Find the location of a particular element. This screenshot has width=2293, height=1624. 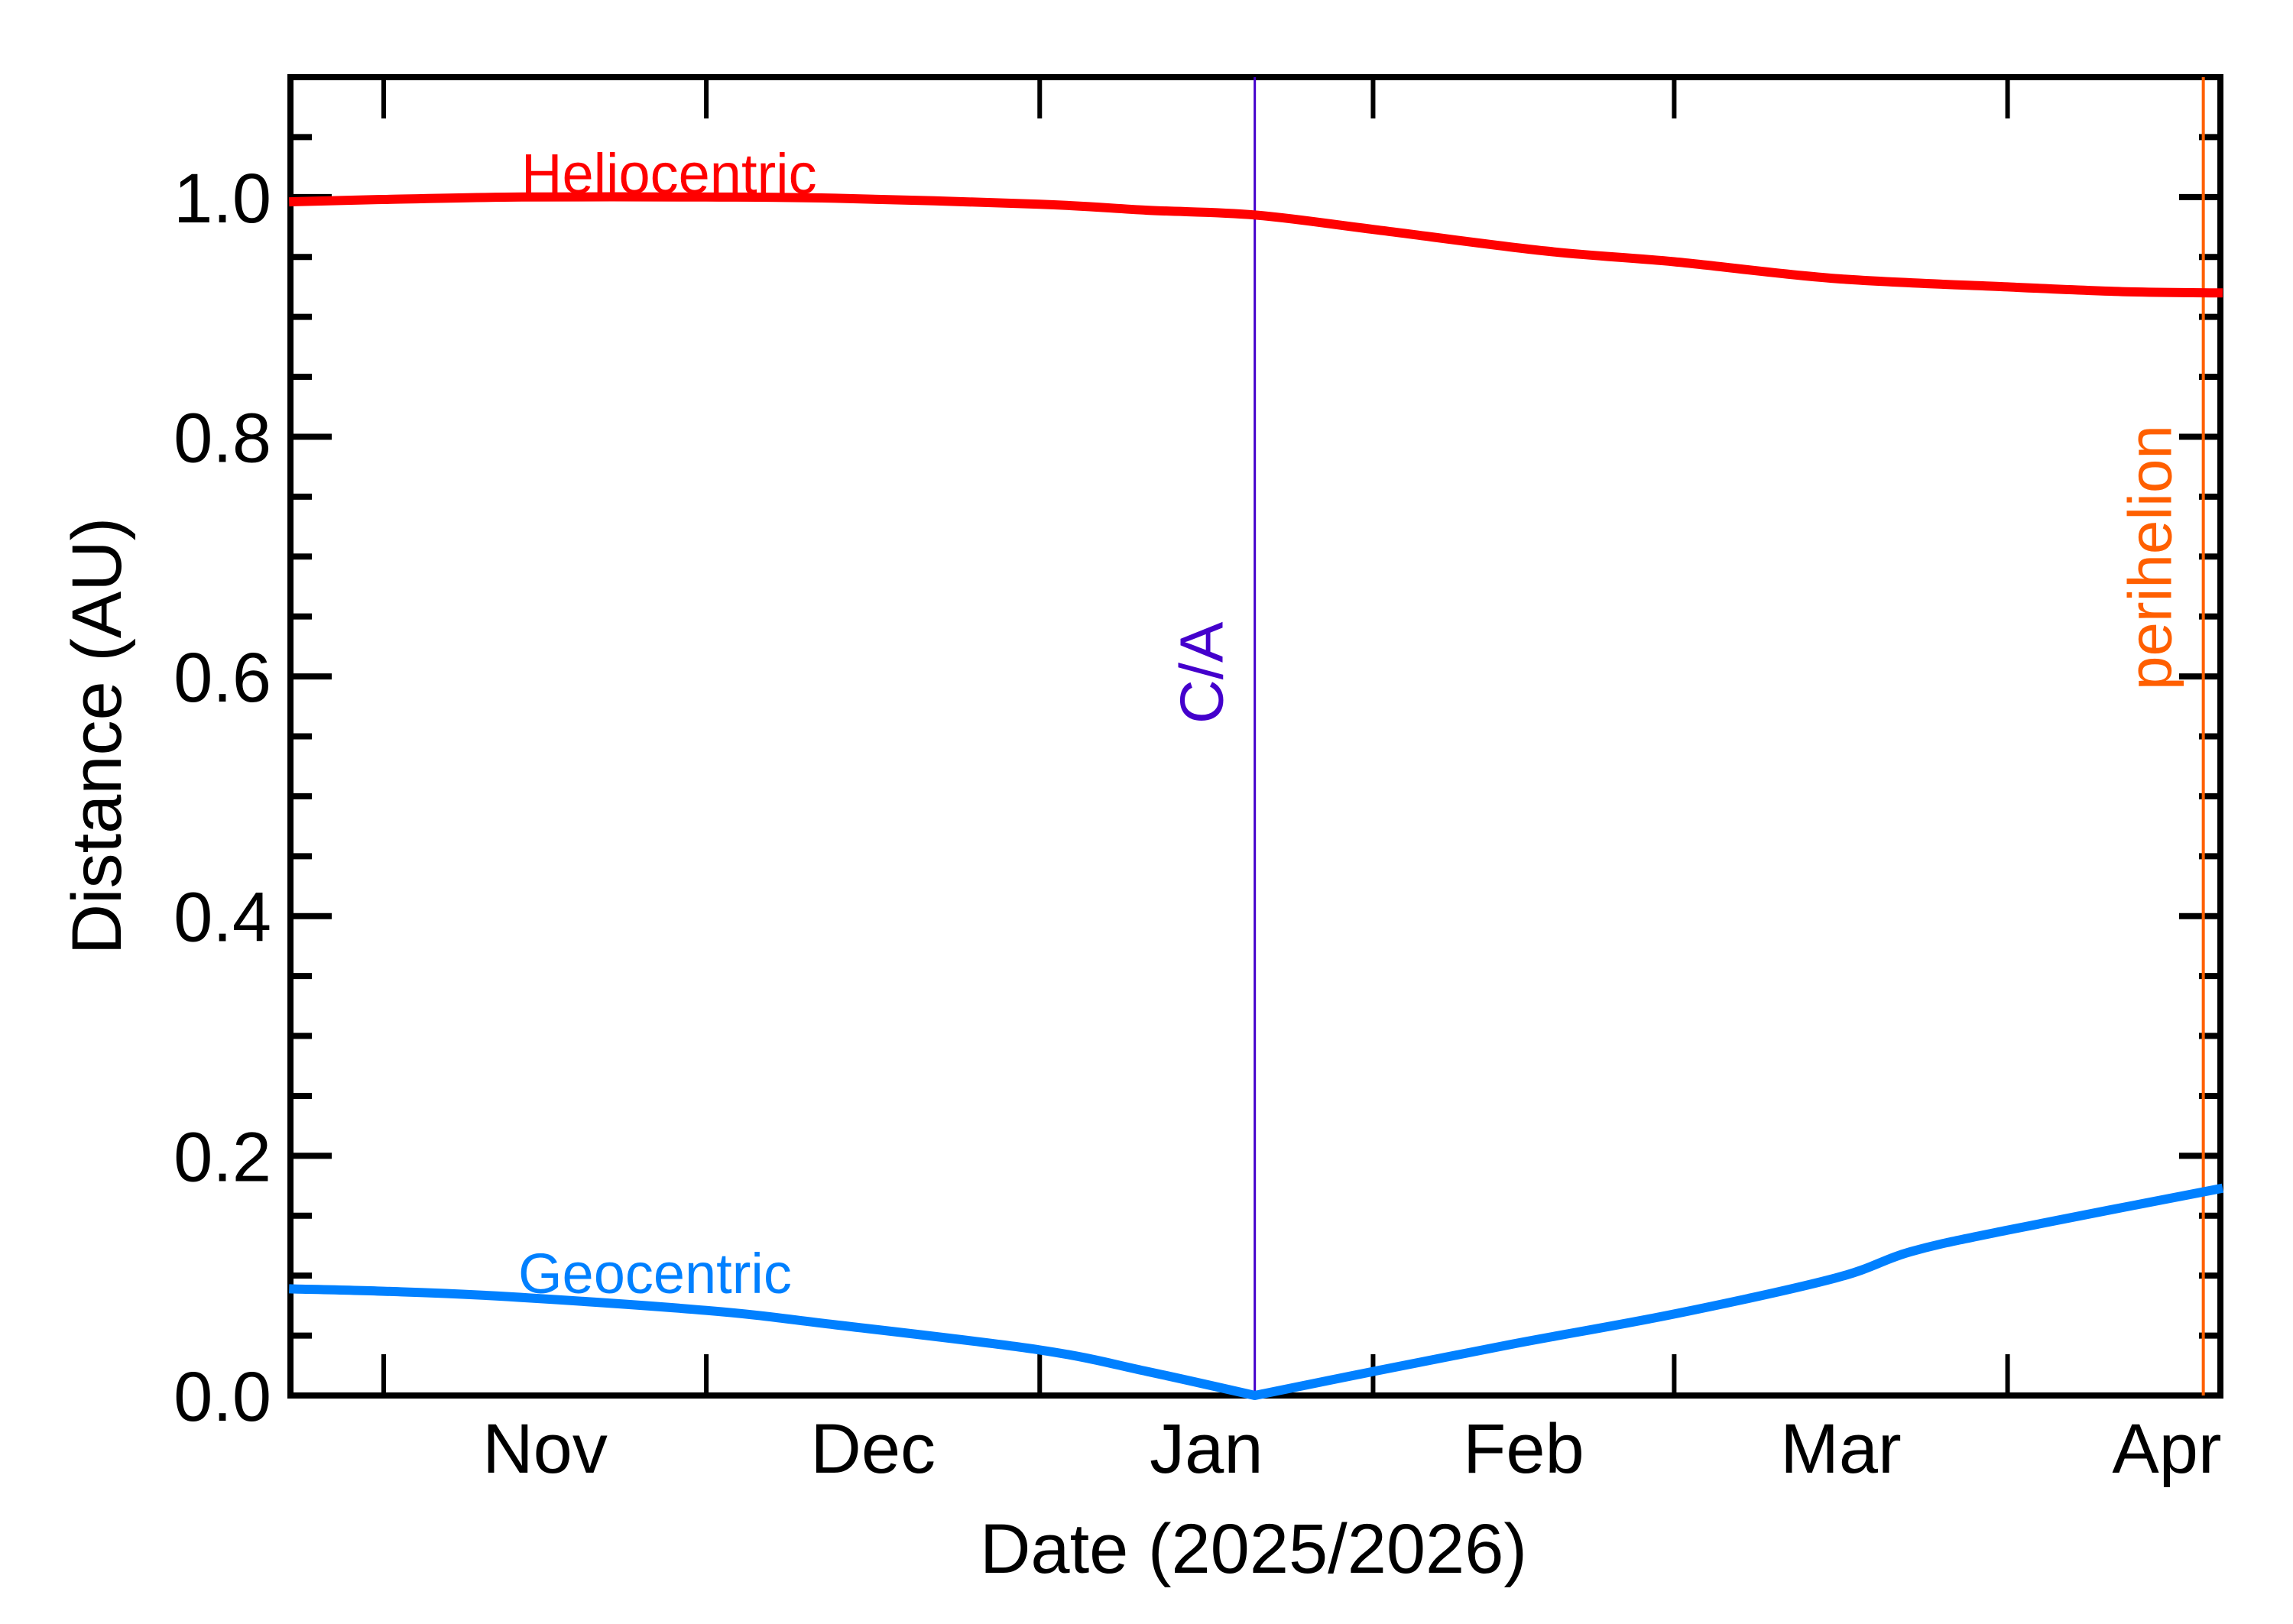

y-tick-label: 0.8 is located at coordinates (222, 438).